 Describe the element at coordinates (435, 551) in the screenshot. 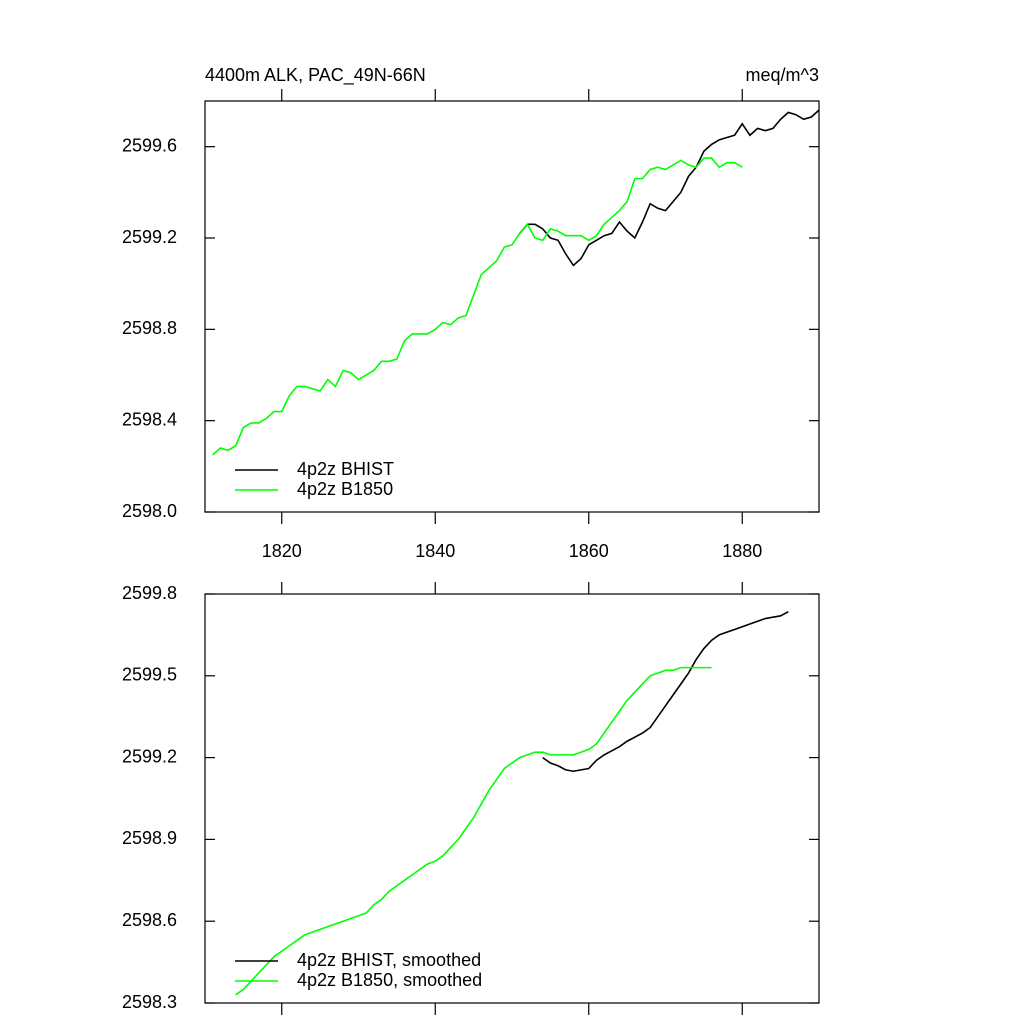

I see `x-tick-label: 1840` at that location.